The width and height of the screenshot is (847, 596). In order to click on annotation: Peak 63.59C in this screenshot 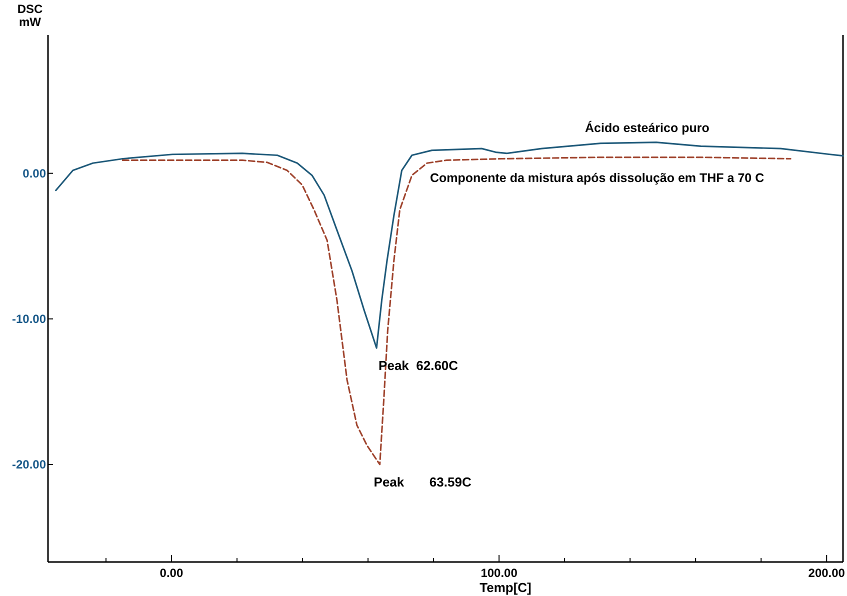, I will do `click(423, 482)`.